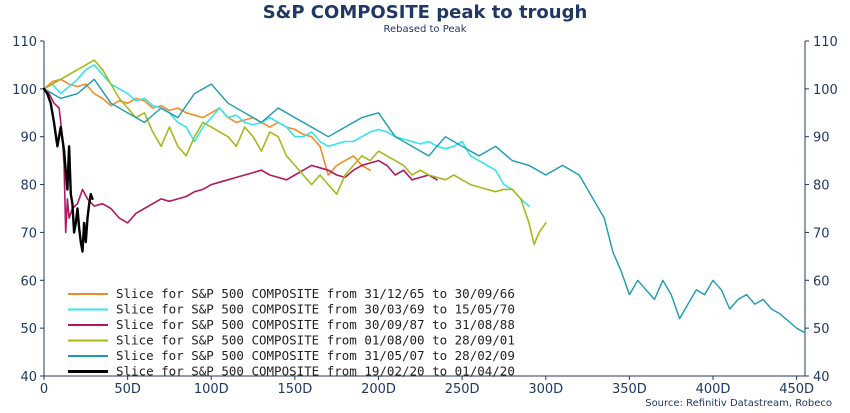 This screenshot has width=850, height=413. I want to click on chart-subtitle: Rebased to Peak, so click(425, 29).